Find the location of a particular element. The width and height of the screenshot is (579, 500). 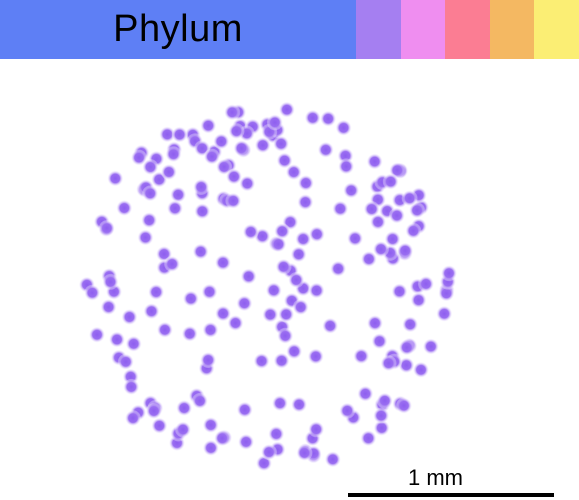

header-bar: Phylum is located at coordinates (289, 29).